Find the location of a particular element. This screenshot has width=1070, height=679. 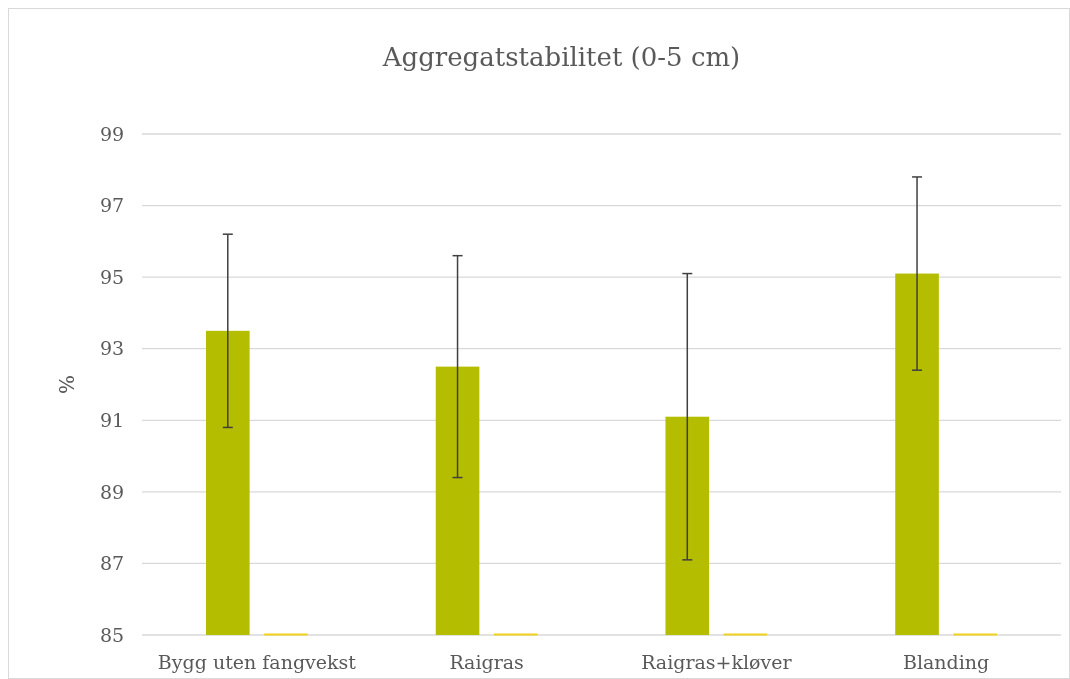

y-tick-label: 91 is located at coordinates (112, 419).